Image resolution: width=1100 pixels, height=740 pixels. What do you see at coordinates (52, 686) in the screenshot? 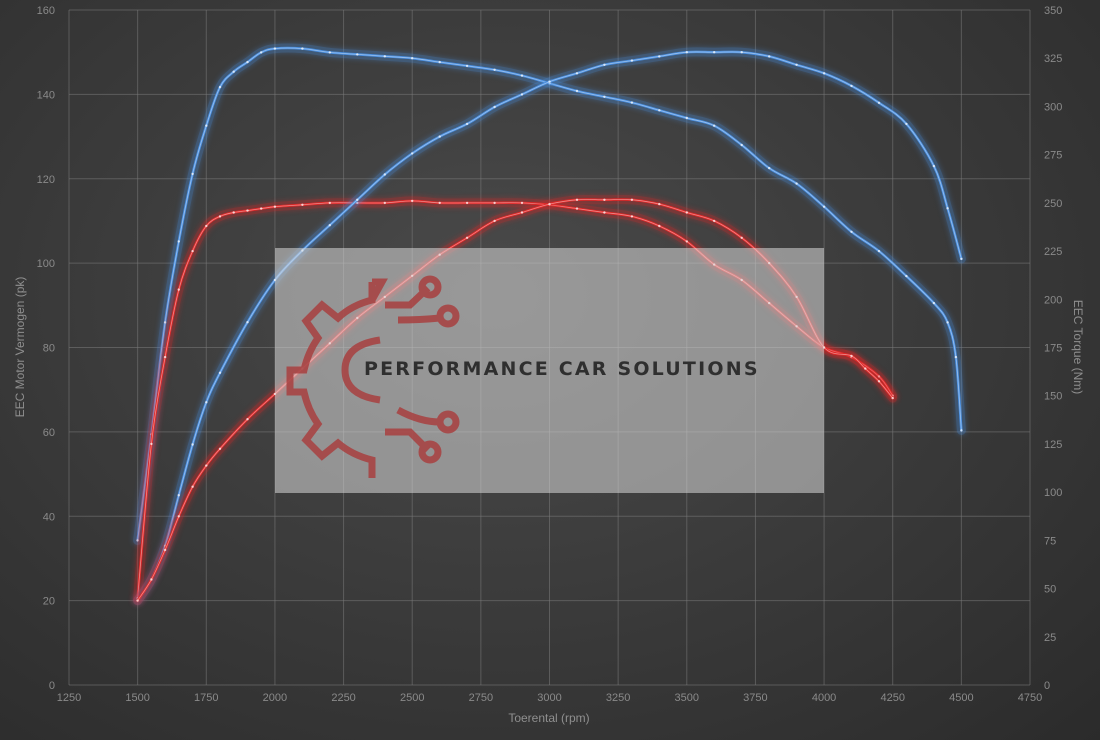
I see `left-tick-label: 0` at bounding box center [52, 686].